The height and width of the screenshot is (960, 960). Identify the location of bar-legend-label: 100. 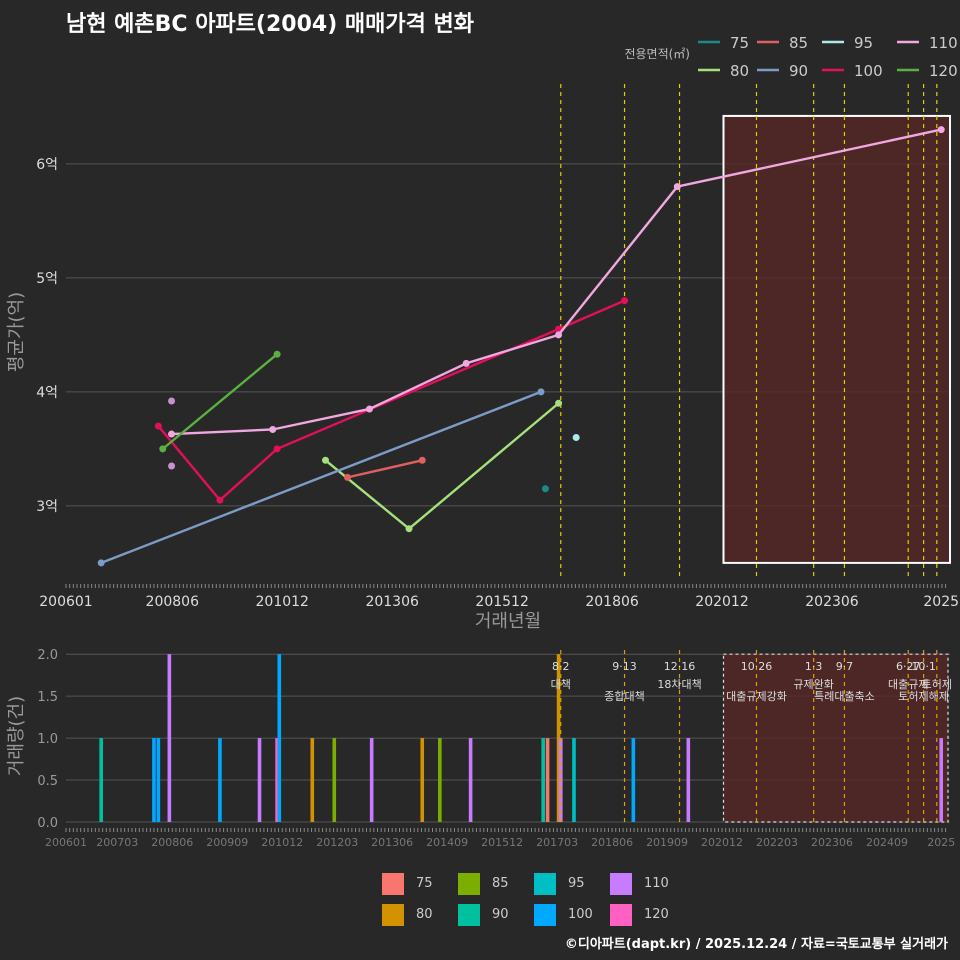
(580, 914).